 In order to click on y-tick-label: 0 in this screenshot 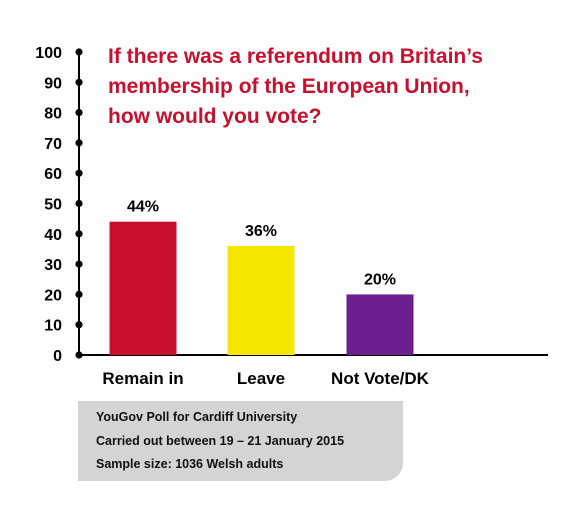, I will do `click(57, 356)`.